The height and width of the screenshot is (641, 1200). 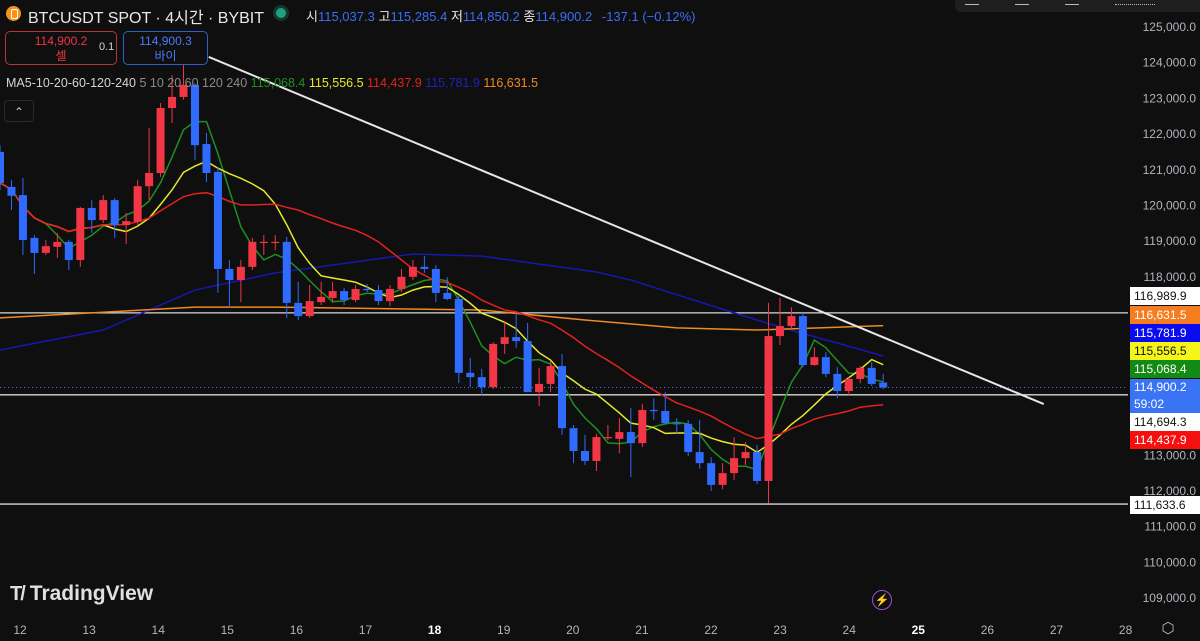 I want to click on open-label: 시, so click(x=312, y=16).